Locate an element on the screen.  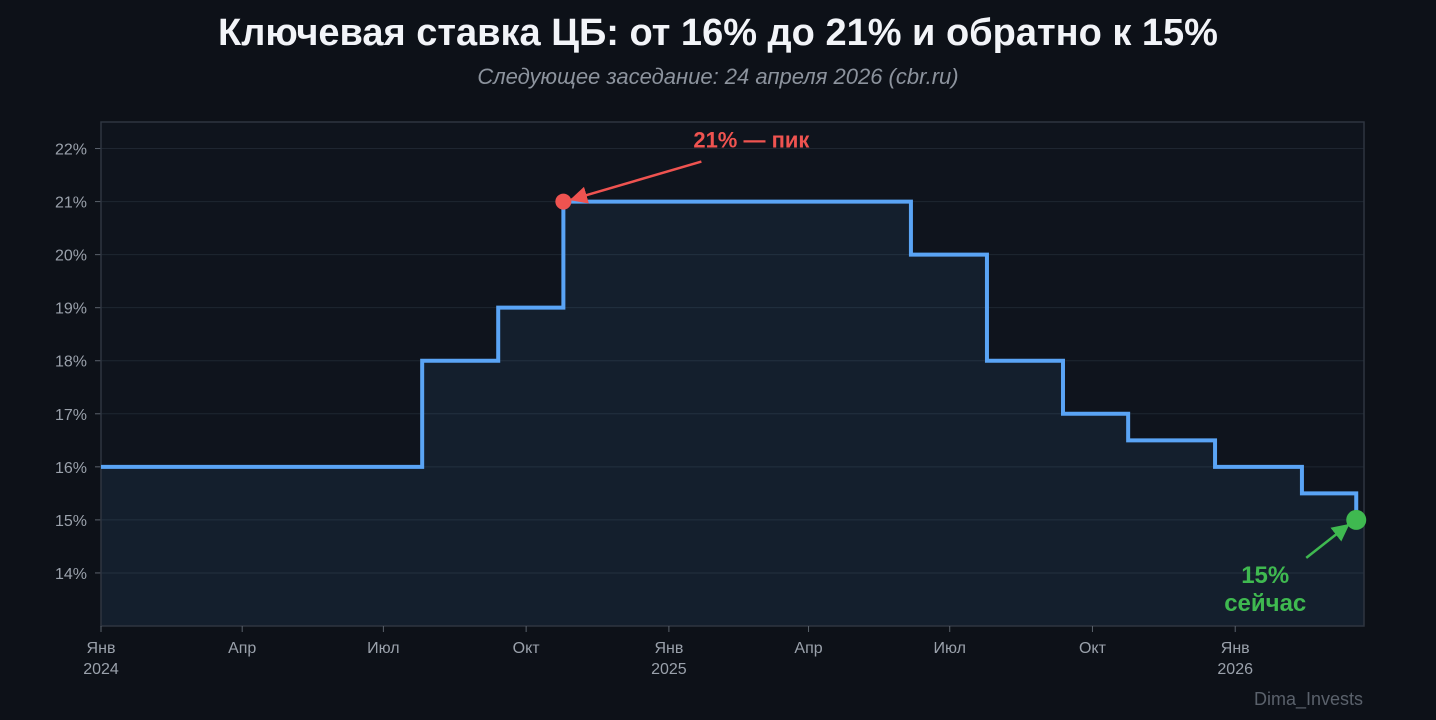
y-tick-label: 18% is located at coordinates (71, 362).